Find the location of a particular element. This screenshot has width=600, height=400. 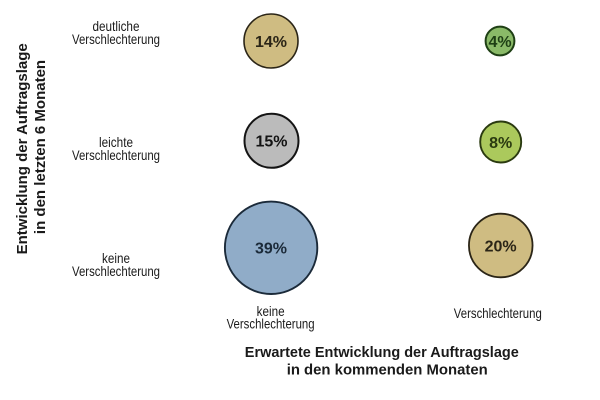

svg-text: in den letzten 6 Monaten is located at coordinates (40, 147).